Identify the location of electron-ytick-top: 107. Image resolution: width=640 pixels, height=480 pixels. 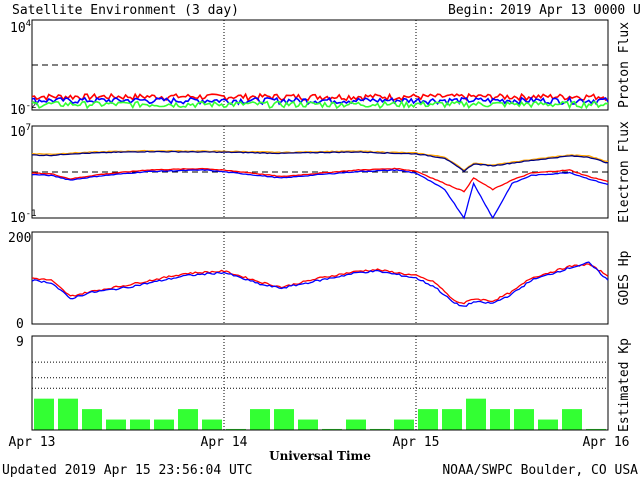
(20, 131).